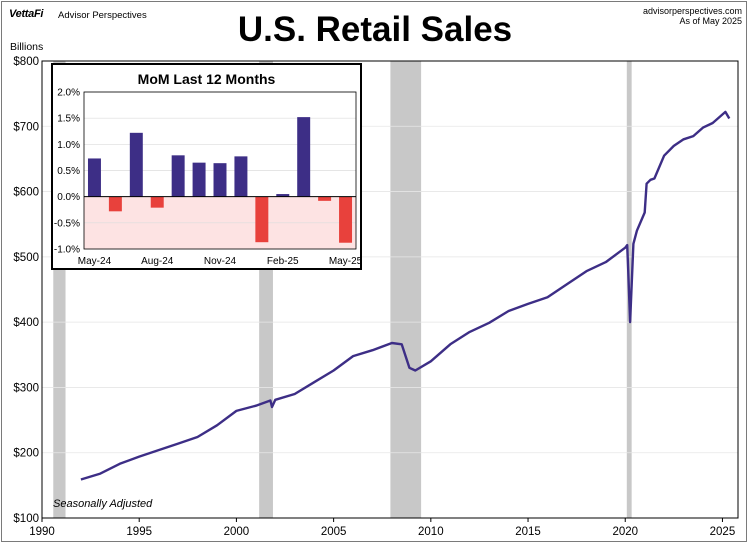 The image size is (750, 545). I want to click on inset-x-tick-label: Nov-24, so click(220, 261).